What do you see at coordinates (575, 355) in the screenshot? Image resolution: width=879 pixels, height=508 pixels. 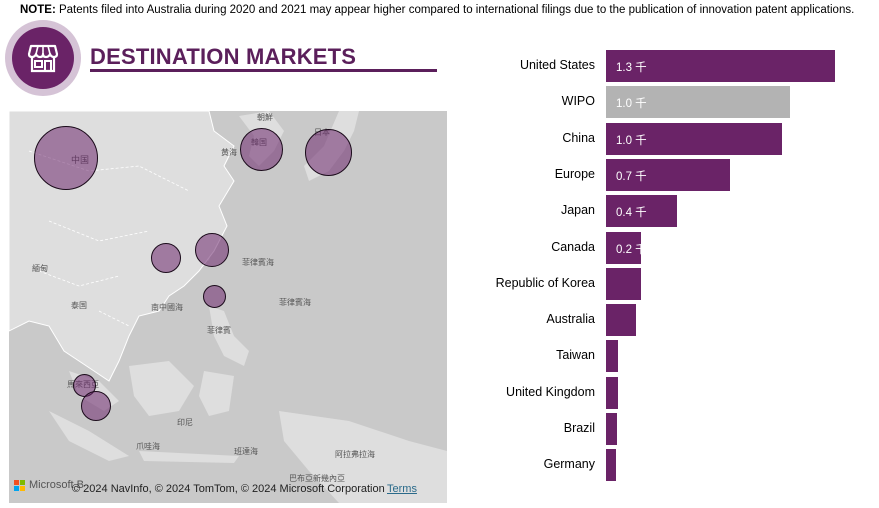 I see `category-label: Taiwan` at bounding box center [575, 355].